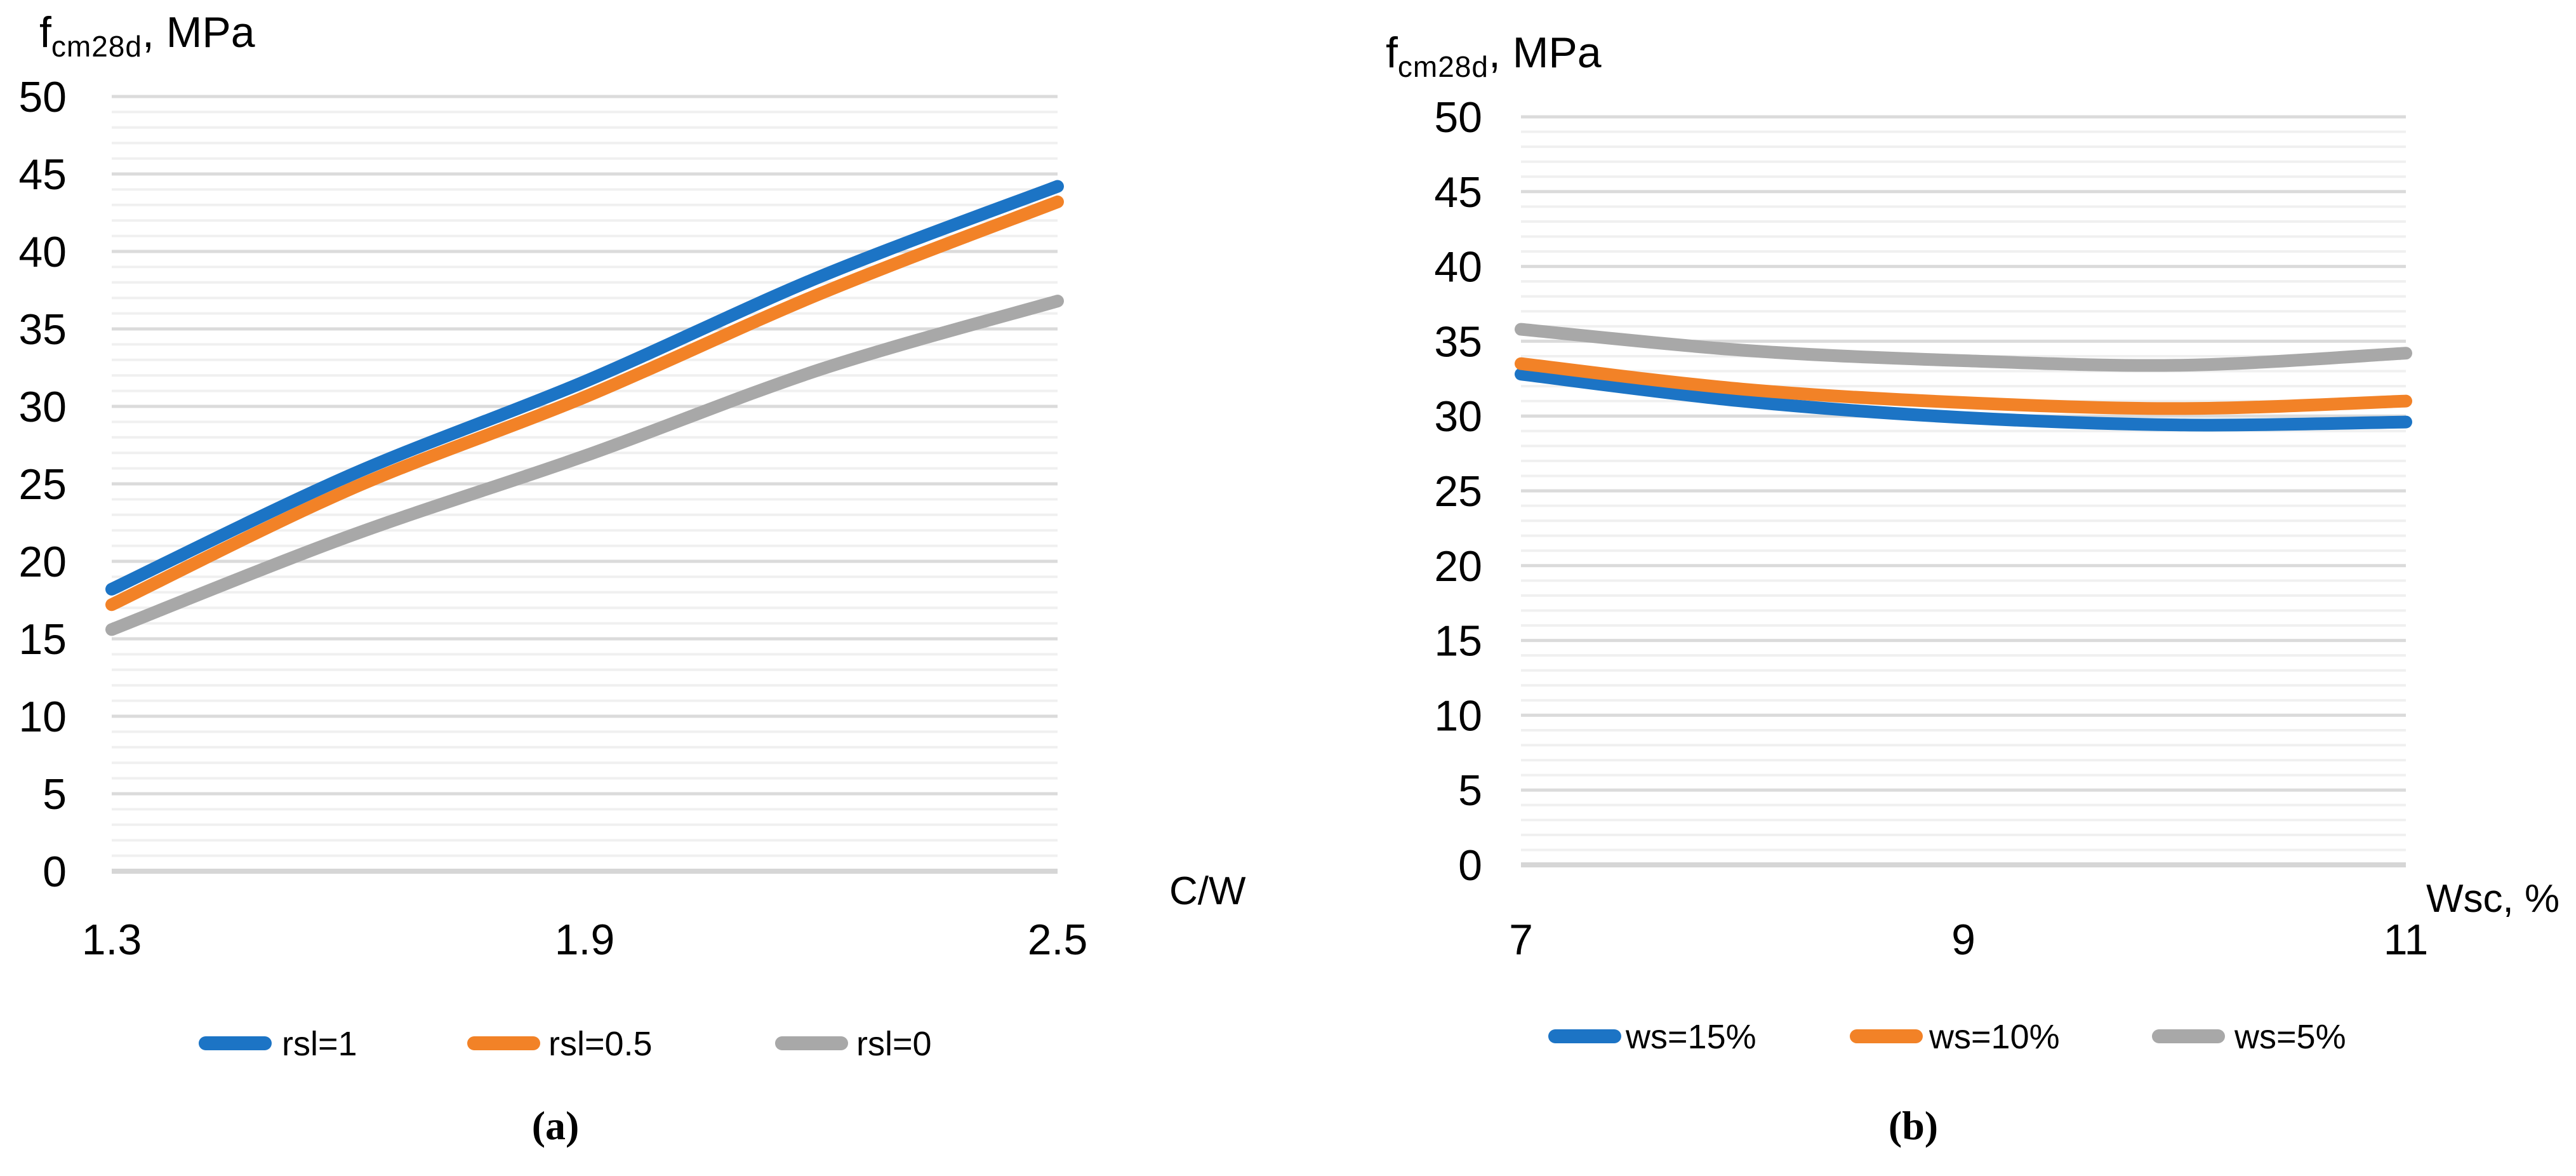 The height and width of the screenshot is (1176, 2576). I want to click on chart-b-x-tick-label: 9, so click(1963, 940).